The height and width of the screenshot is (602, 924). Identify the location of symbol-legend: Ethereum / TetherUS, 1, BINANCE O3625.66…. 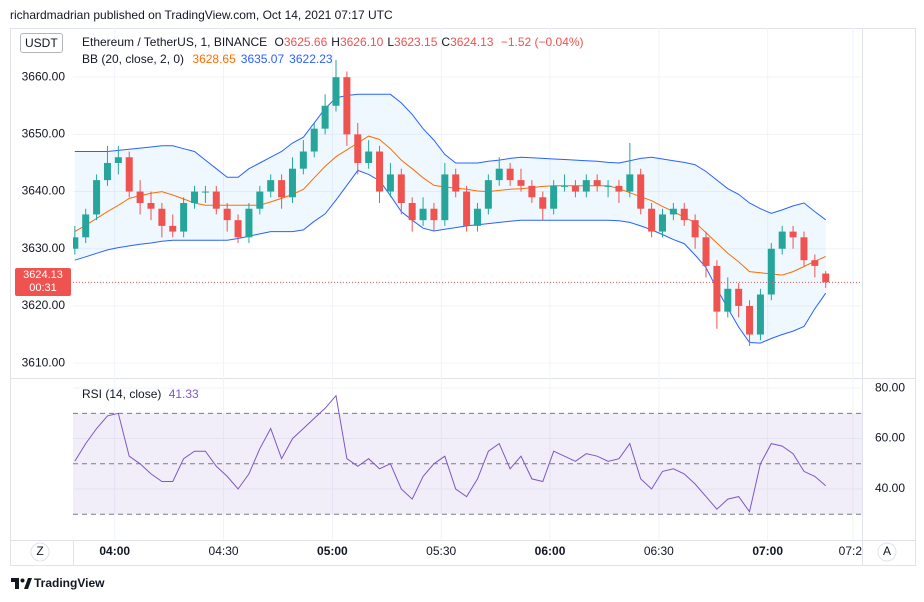
(333, 42).